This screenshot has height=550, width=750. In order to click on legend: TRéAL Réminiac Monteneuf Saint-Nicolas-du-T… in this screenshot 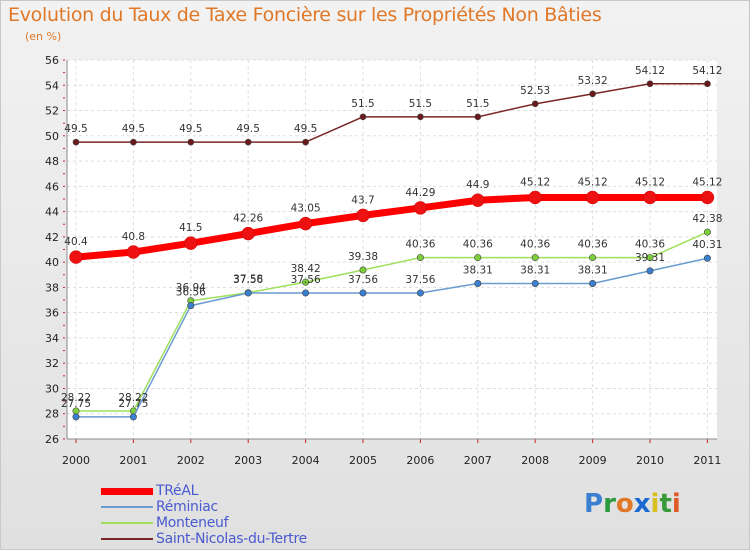, I will do `click(204, 515)`.